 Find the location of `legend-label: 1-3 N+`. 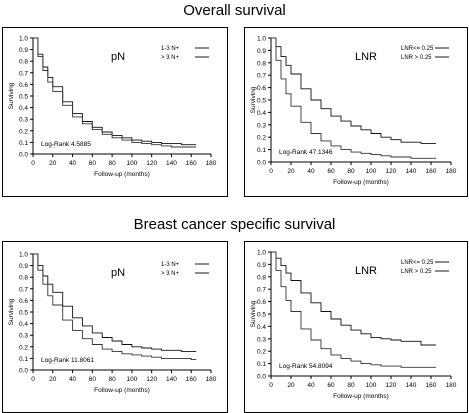

legend-label: 1-3 N+ is located at coordinates (170, 49).